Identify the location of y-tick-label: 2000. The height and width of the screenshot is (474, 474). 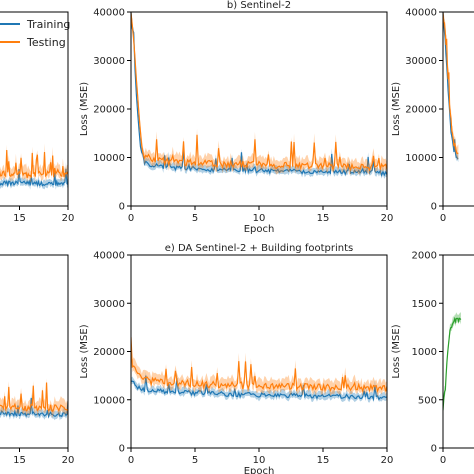
(424, 256).